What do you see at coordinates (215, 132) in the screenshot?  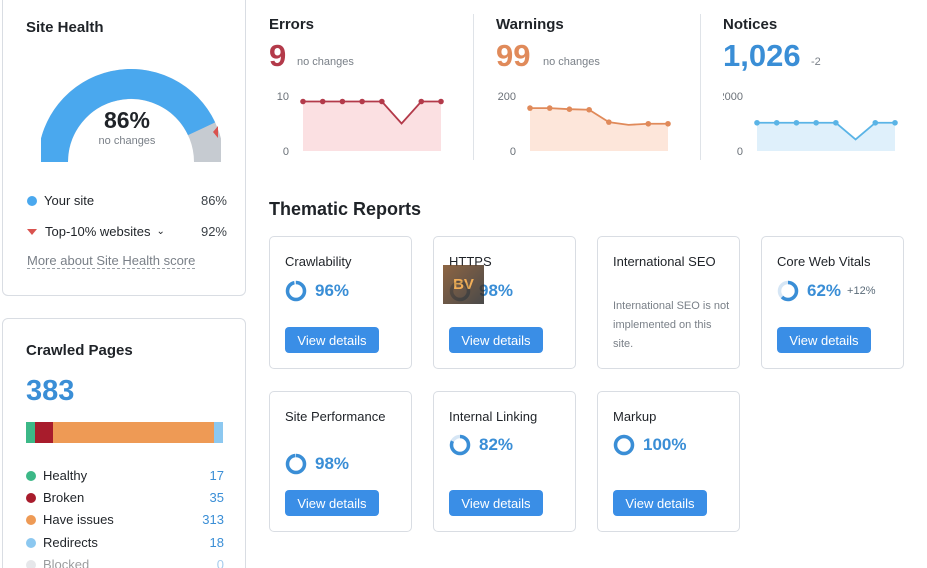 I see `top10-marker-icon` at bounding box center [215, 132].